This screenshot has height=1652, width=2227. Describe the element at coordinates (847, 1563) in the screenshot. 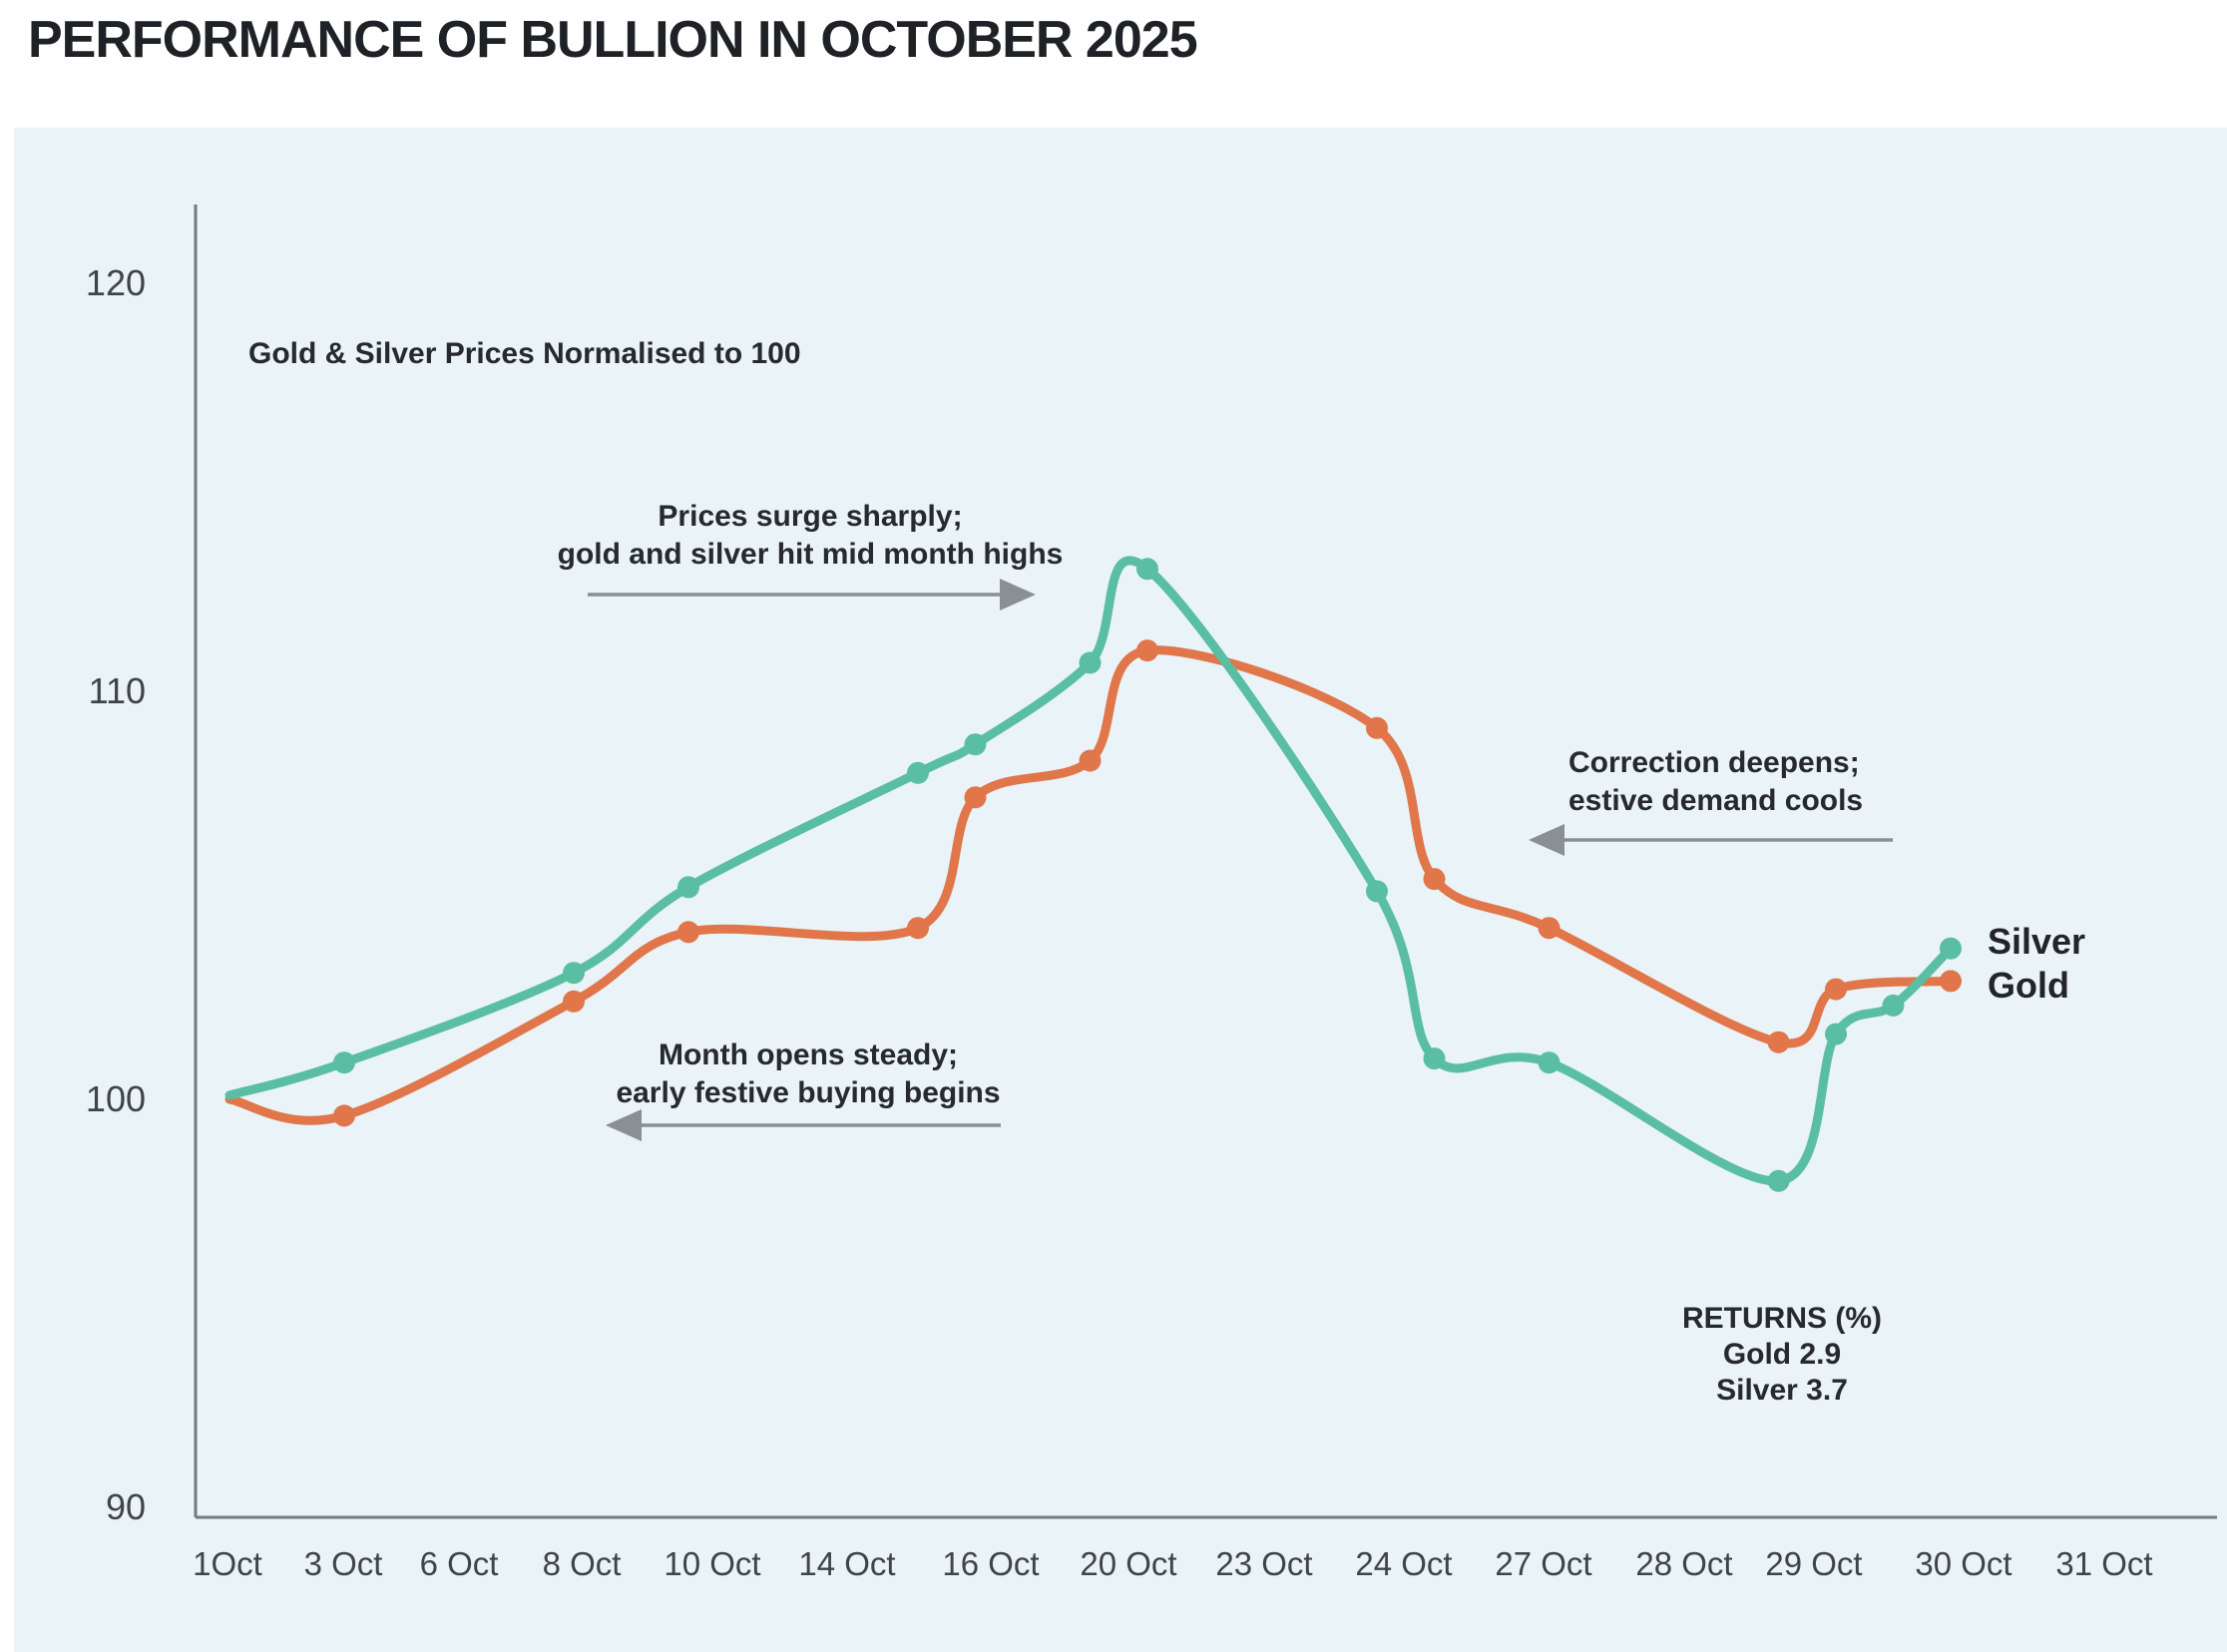

I see `x-tick-label: 14 Oct` at that location.